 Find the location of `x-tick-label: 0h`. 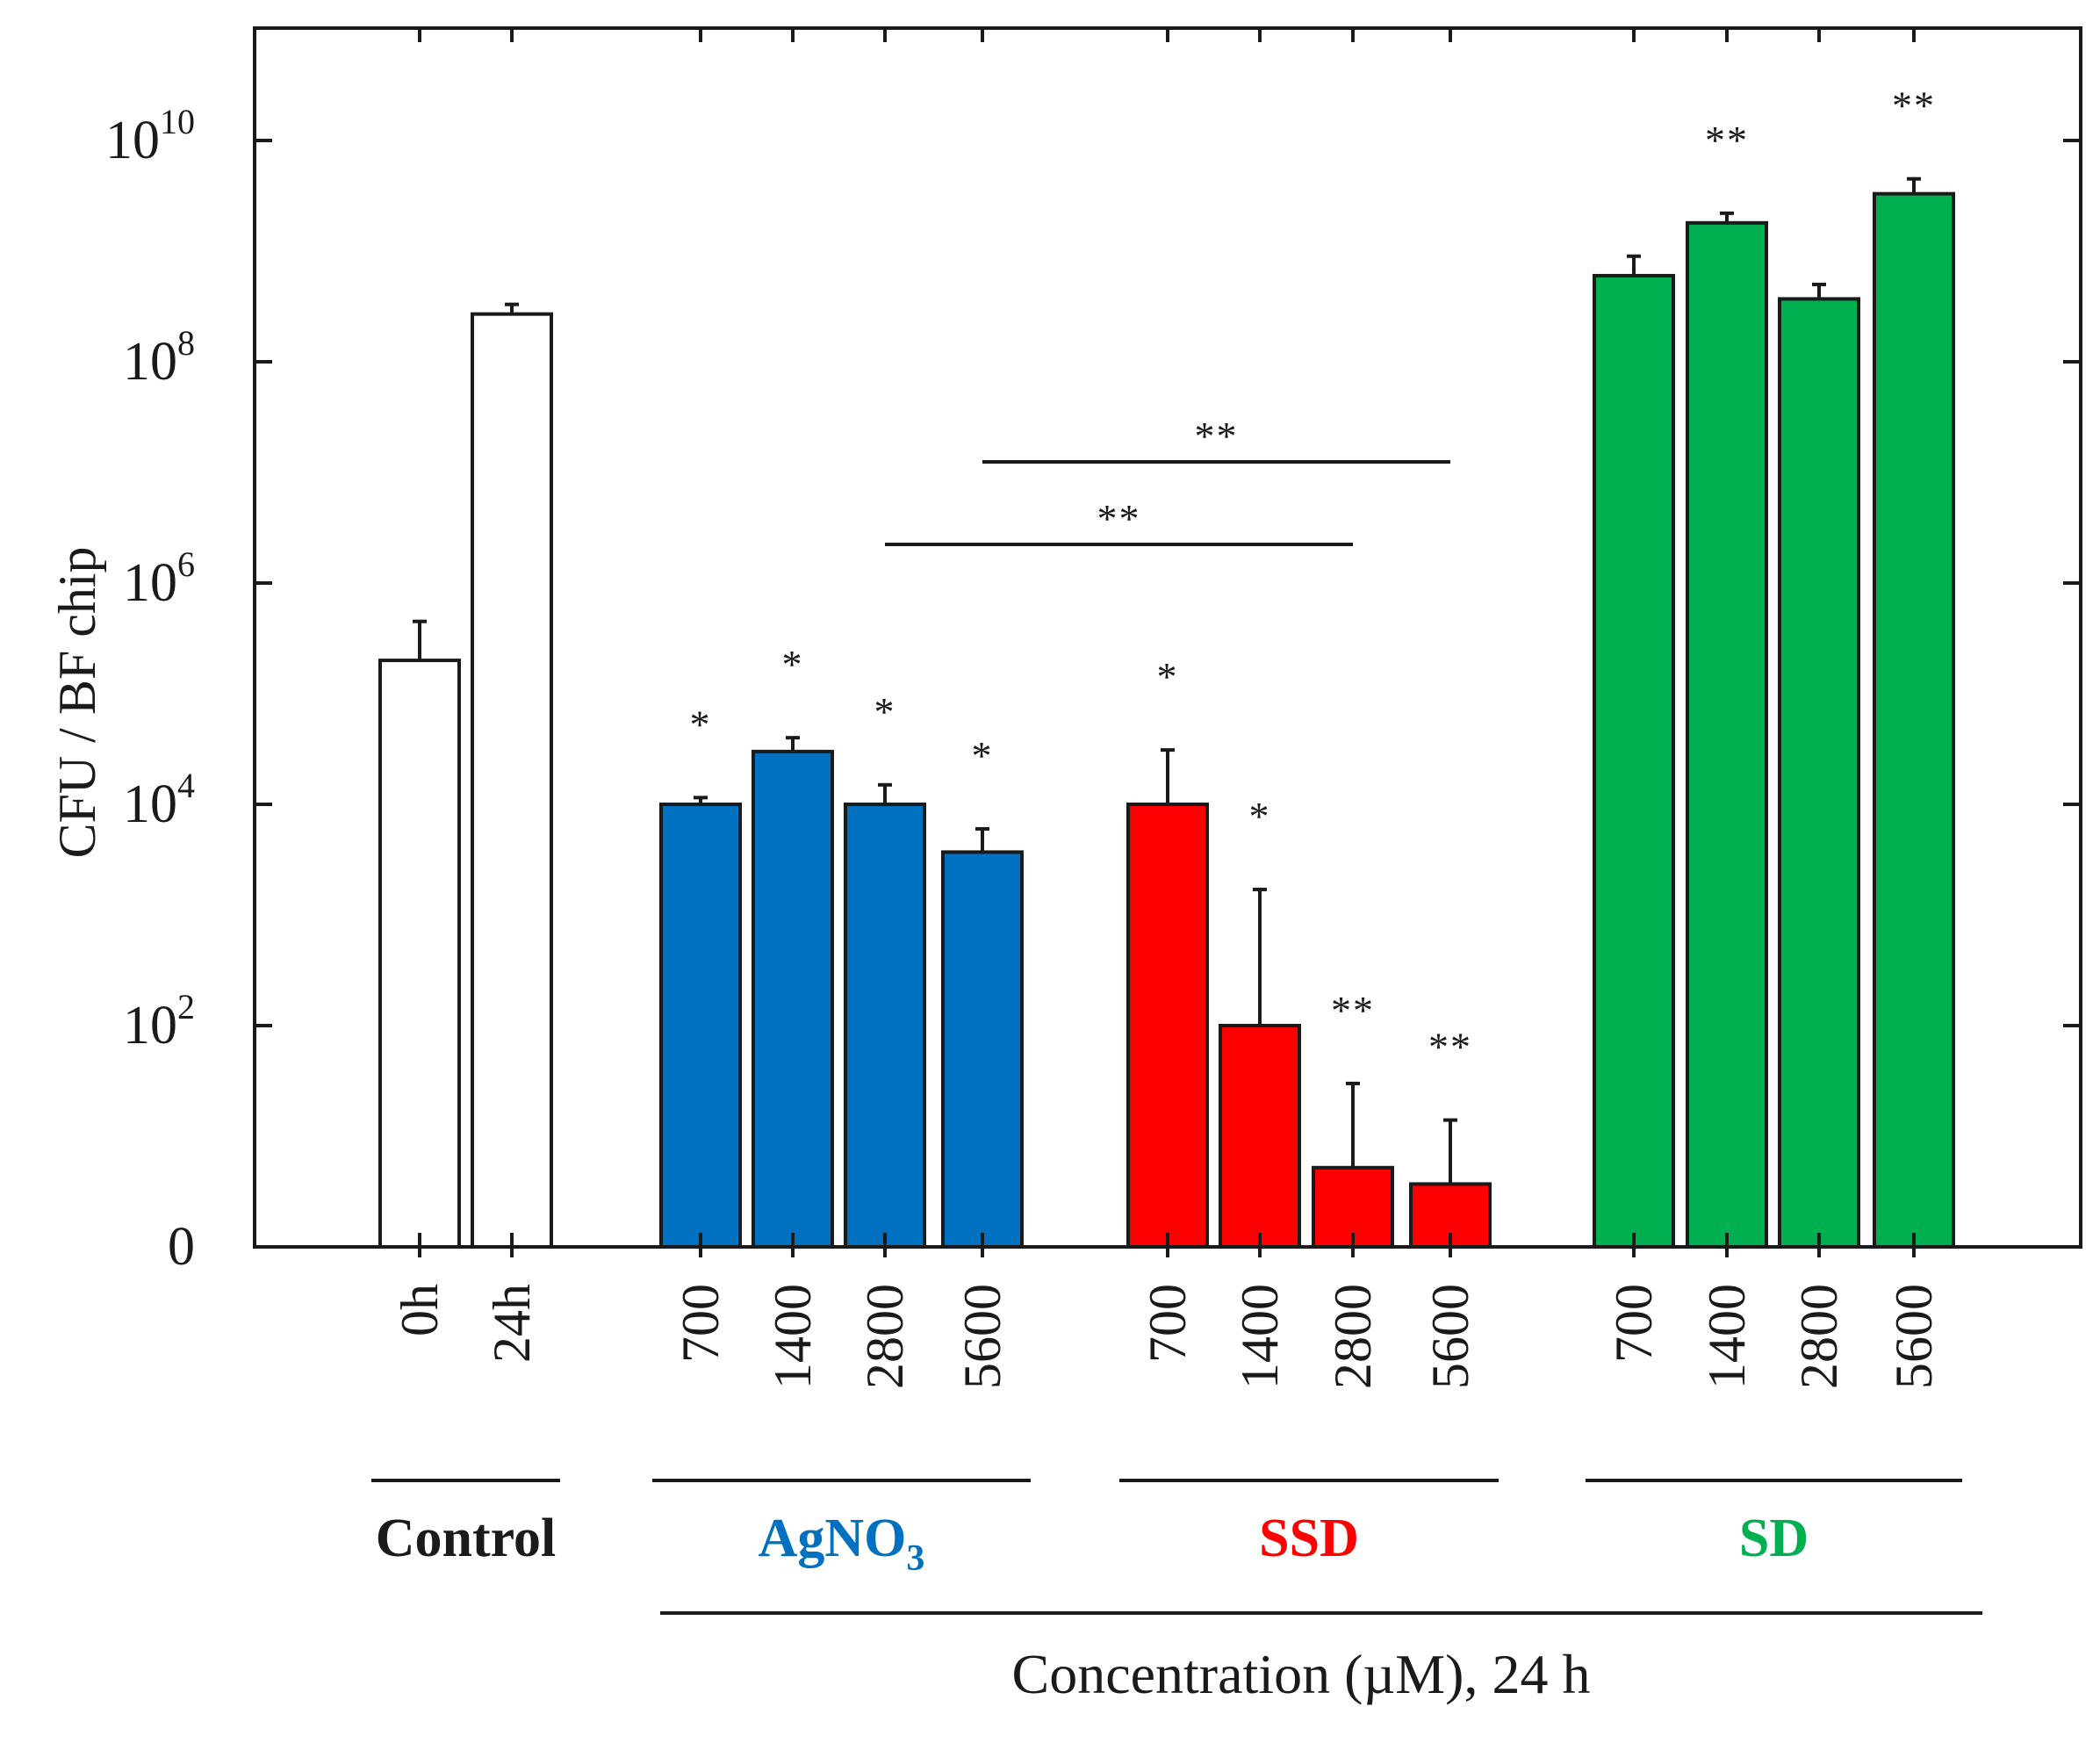

x-tick-label: 0h is located at coordinates (420, 1310).